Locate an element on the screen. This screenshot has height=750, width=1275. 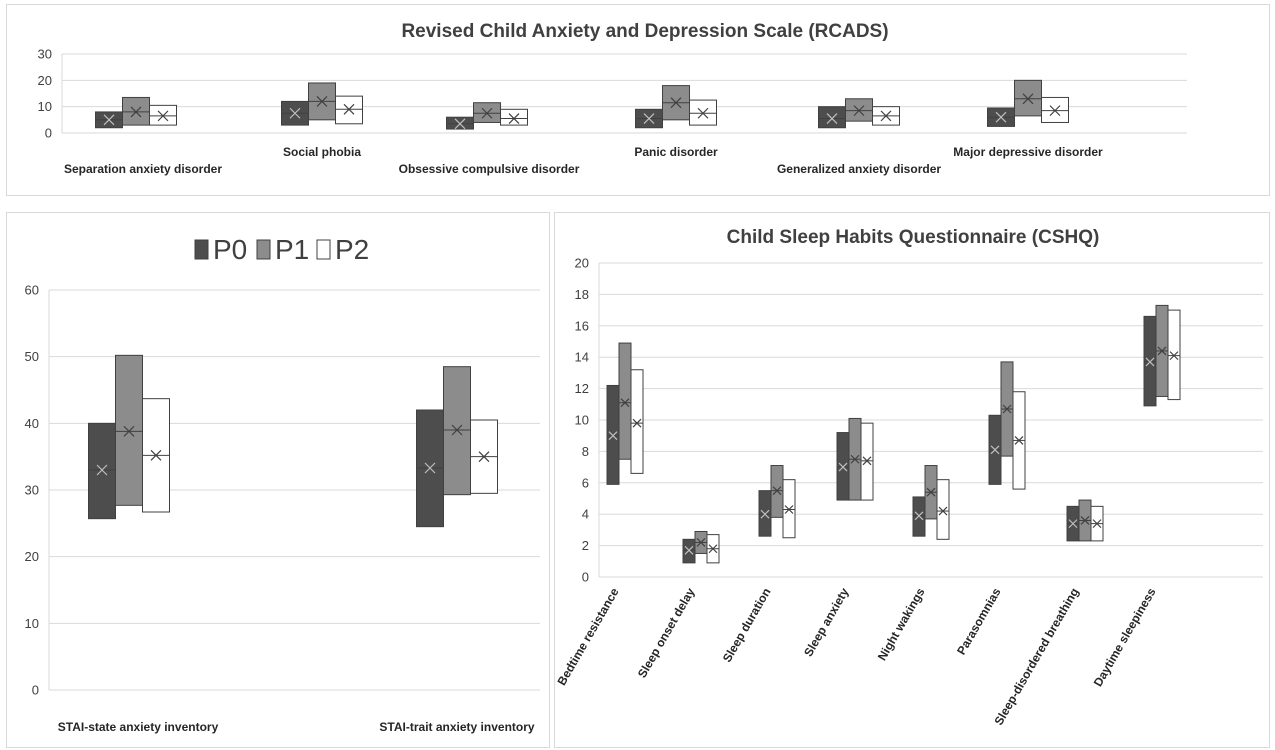
box-p0-stai-state-anxiety-inventory is located at coordinates (102, 471).